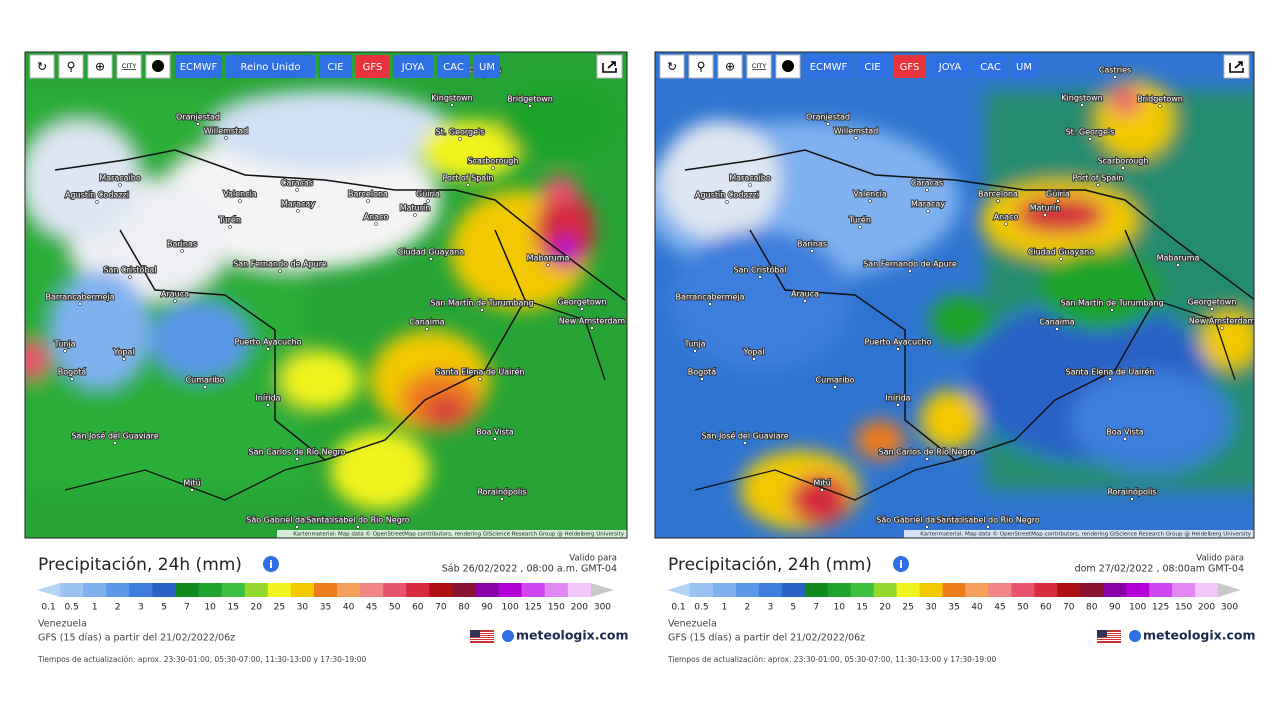  I want to click on attribution-bg, so click(1079, 534).